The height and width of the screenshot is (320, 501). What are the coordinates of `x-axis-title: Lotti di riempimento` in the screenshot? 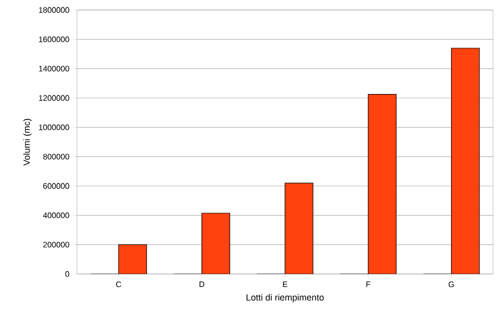 It's located at (285, 298).